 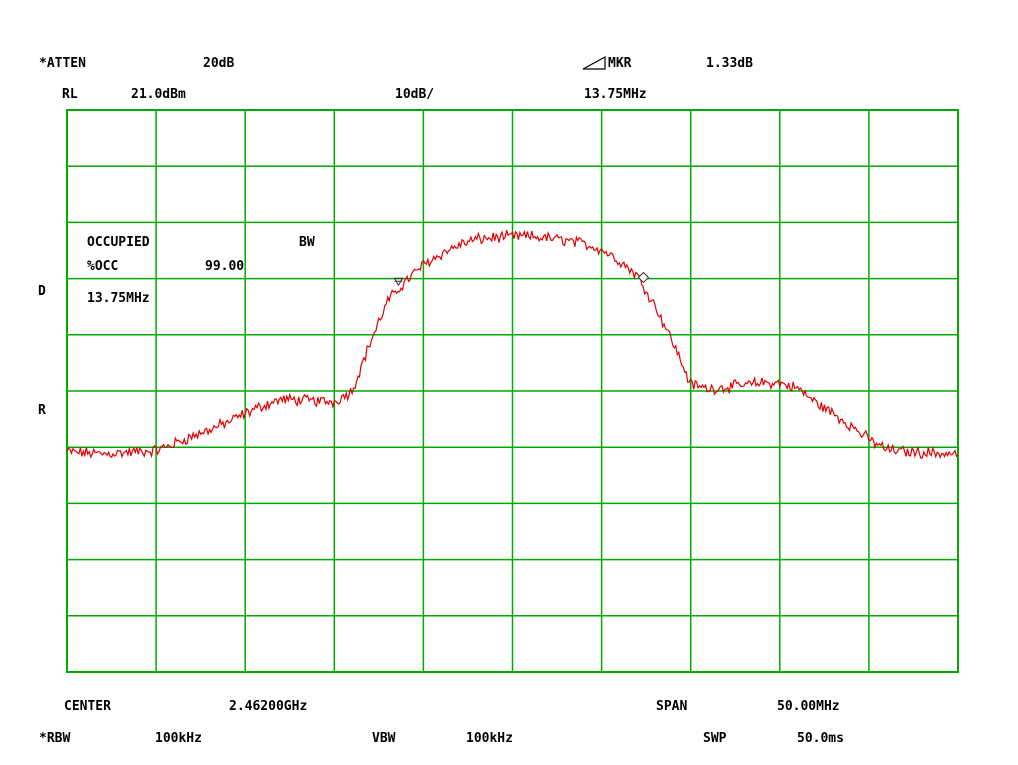 What do you see at coordinates (118, 243) in the screenshot?
I see `occupied-label: OCCUPIED` at bounding box center [118, 243].